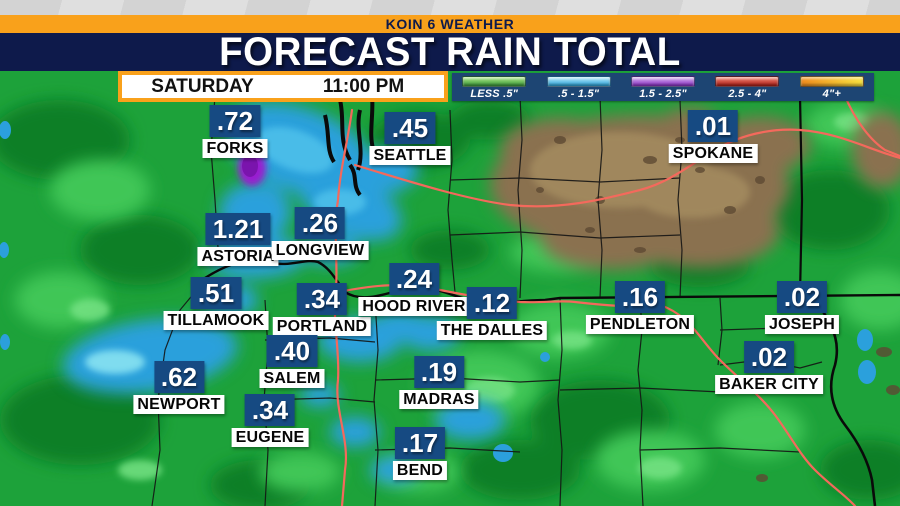  Describe the element at coordinates (640, 297) in the screenshot. I see `rain-value: .16` at that location.